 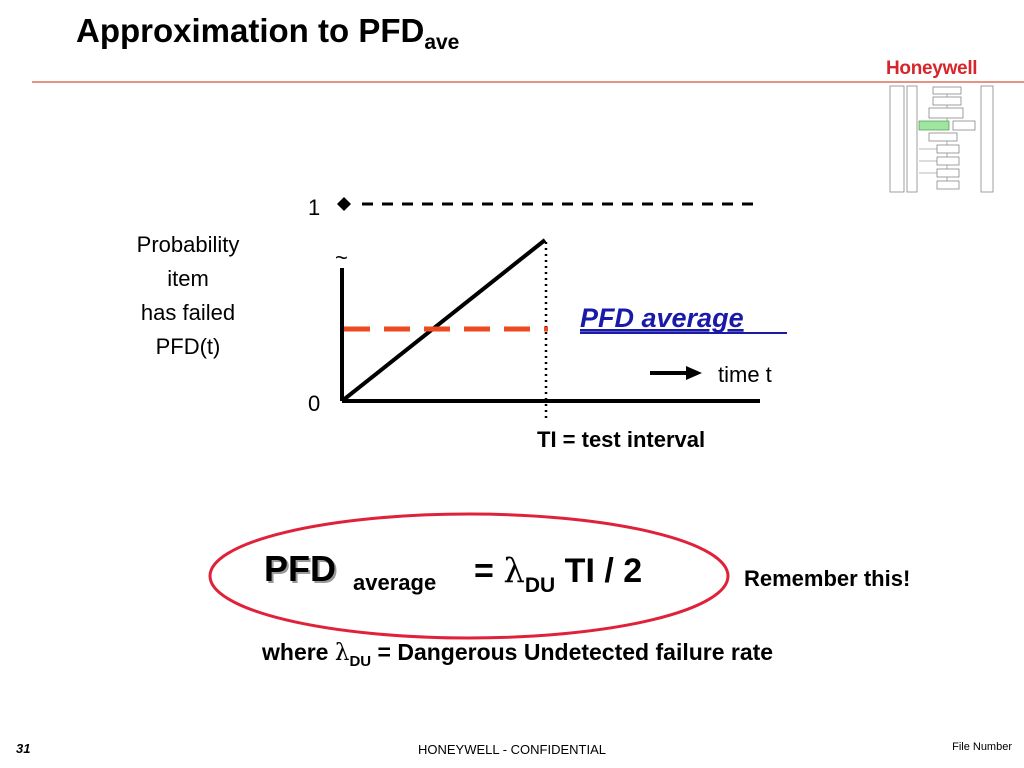 I want to click on flowchart-thumbnail, so click(x=941, y=139).